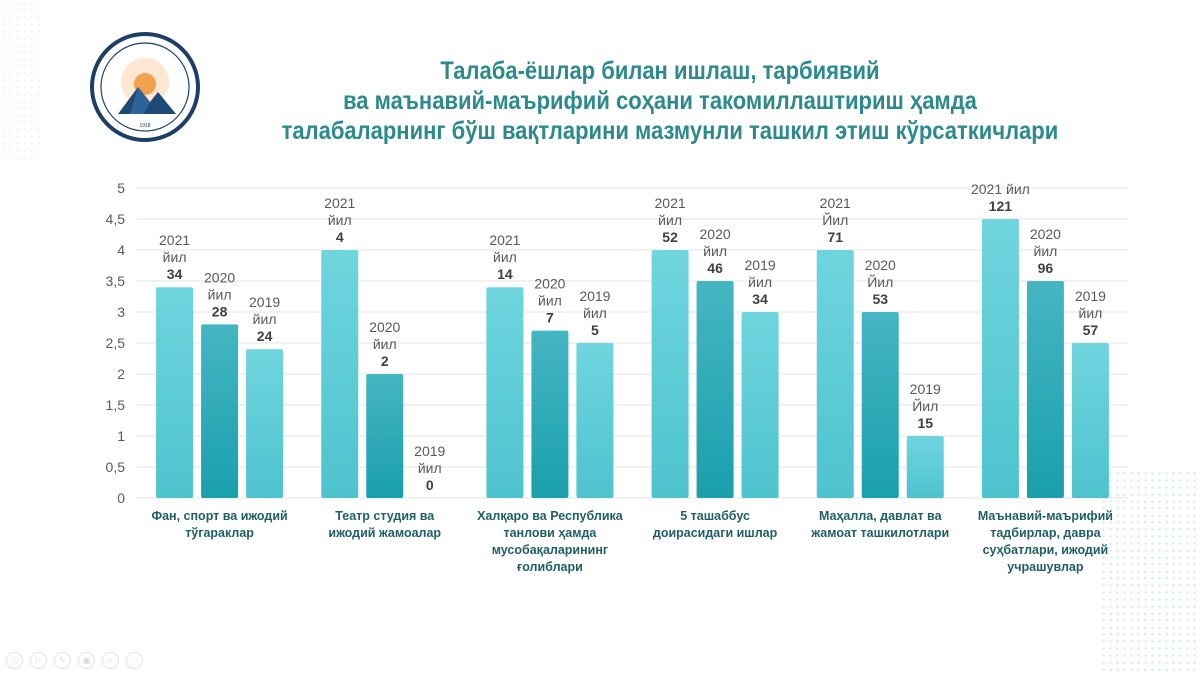  I want to click on data-label-value: 2, so click(385, 361).